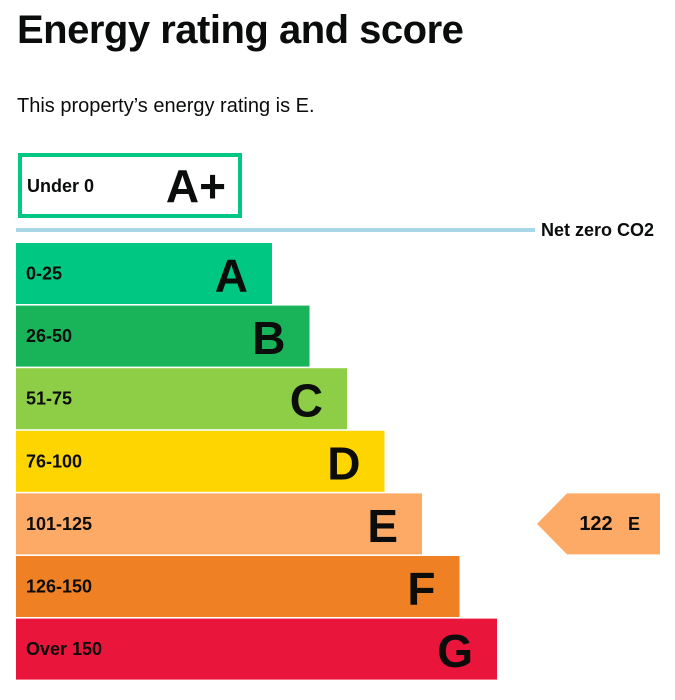 This screenshot has height=700, width=675. What do you see at coordinates (343, 463) in the screenshot?
I see `band-letter: D` at bounding box center [343, 463].